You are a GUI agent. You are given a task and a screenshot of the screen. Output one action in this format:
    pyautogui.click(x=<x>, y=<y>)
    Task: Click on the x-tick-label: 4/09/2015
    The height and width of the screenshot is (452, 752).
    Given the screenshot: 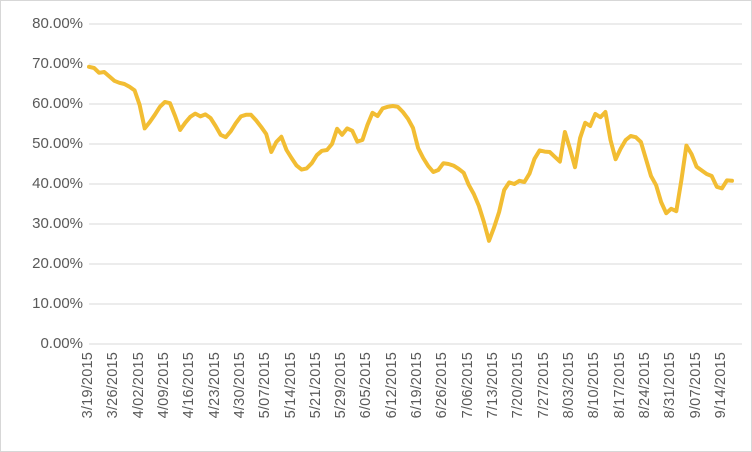 What is the action you would take?
    pyautogui.click(x=163, y=385)
    